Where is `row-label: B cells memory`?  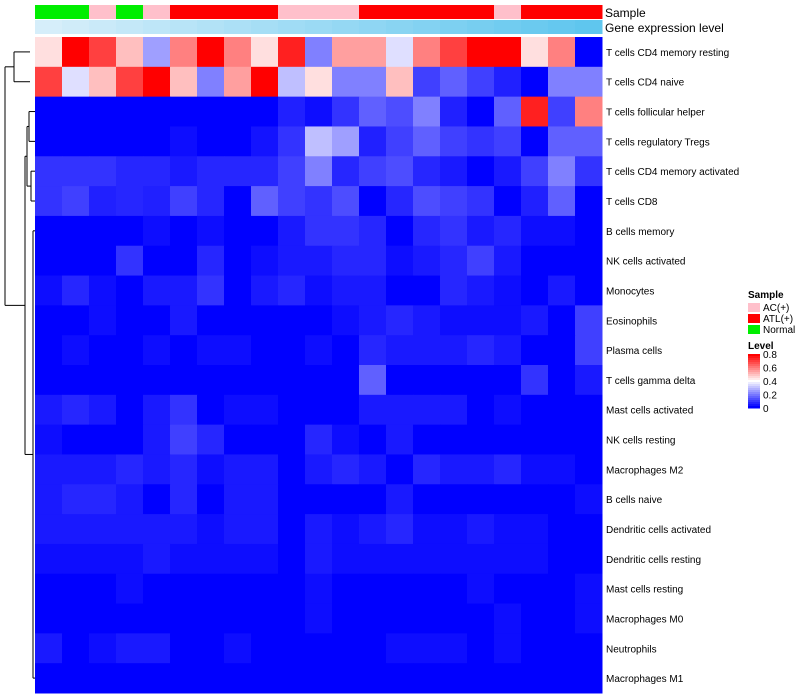
row-label: B cells memory is located at coordinates (640, 232).